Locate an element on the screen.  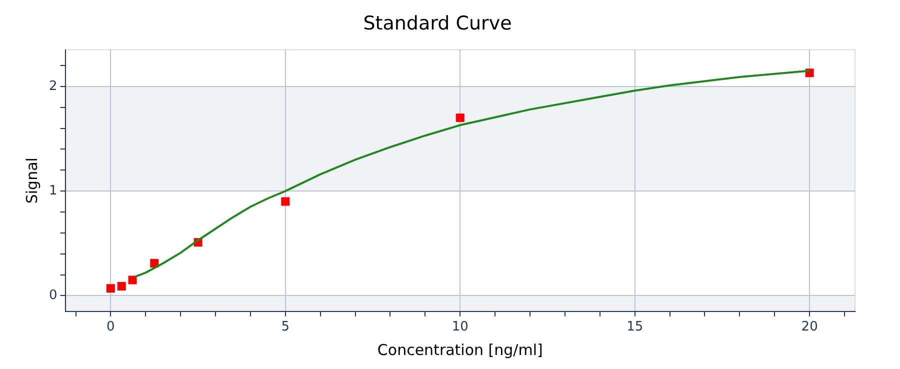
x-axis-title: Concentration [ng/ml] is located at coordinates (460, 349).